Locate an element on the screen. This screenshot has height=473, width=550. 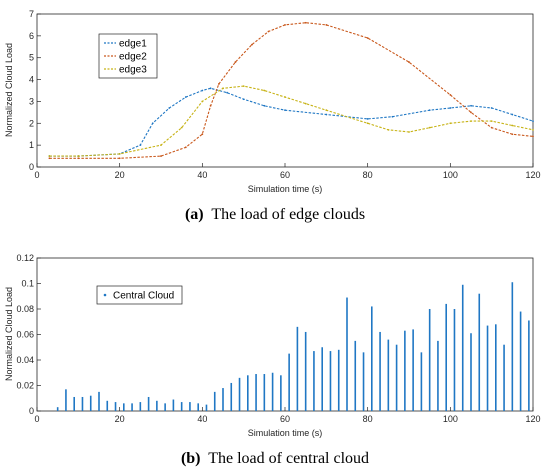
y-axis-label-b: Normalized Cloud Load is located at coordinates (9, 334).